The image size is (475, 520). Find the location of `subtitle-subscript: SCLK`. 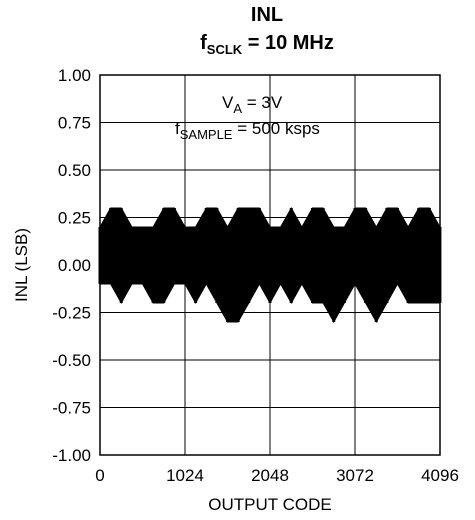

subtitle-subscript: SCLK is located at coordinates (225, 49).